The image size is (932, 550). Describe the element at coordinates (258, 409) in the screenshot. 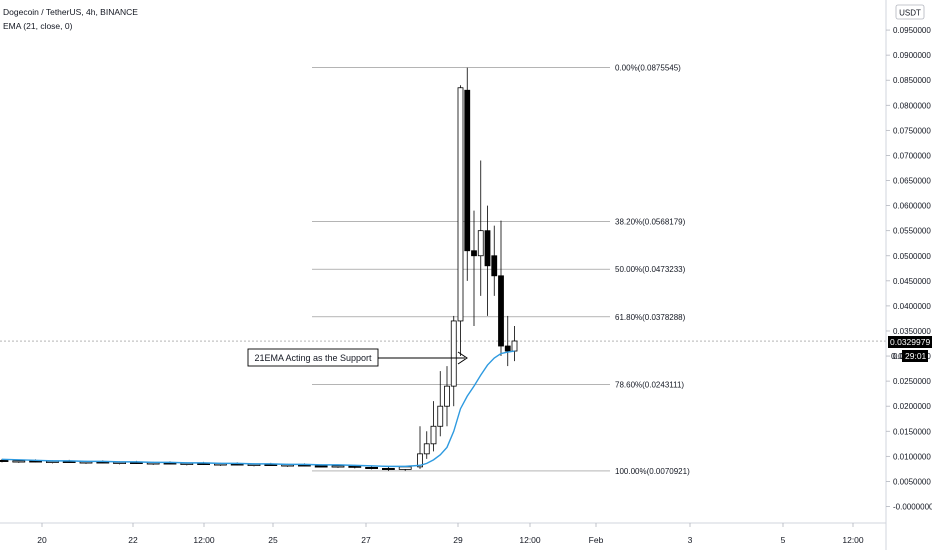

I see `ema-line` at that location.